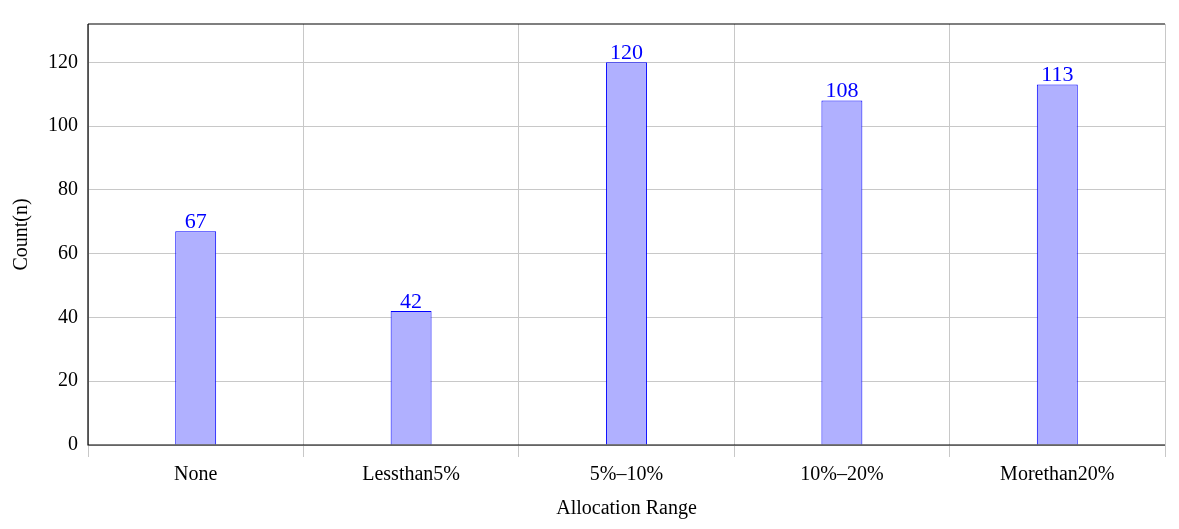 The width and height of the screenshot is (1179, 529). What do you see at coordinates (21, 234) in the screenshot?
I see `y-axis-title: Count(n)` at bounding box center [21, 234].